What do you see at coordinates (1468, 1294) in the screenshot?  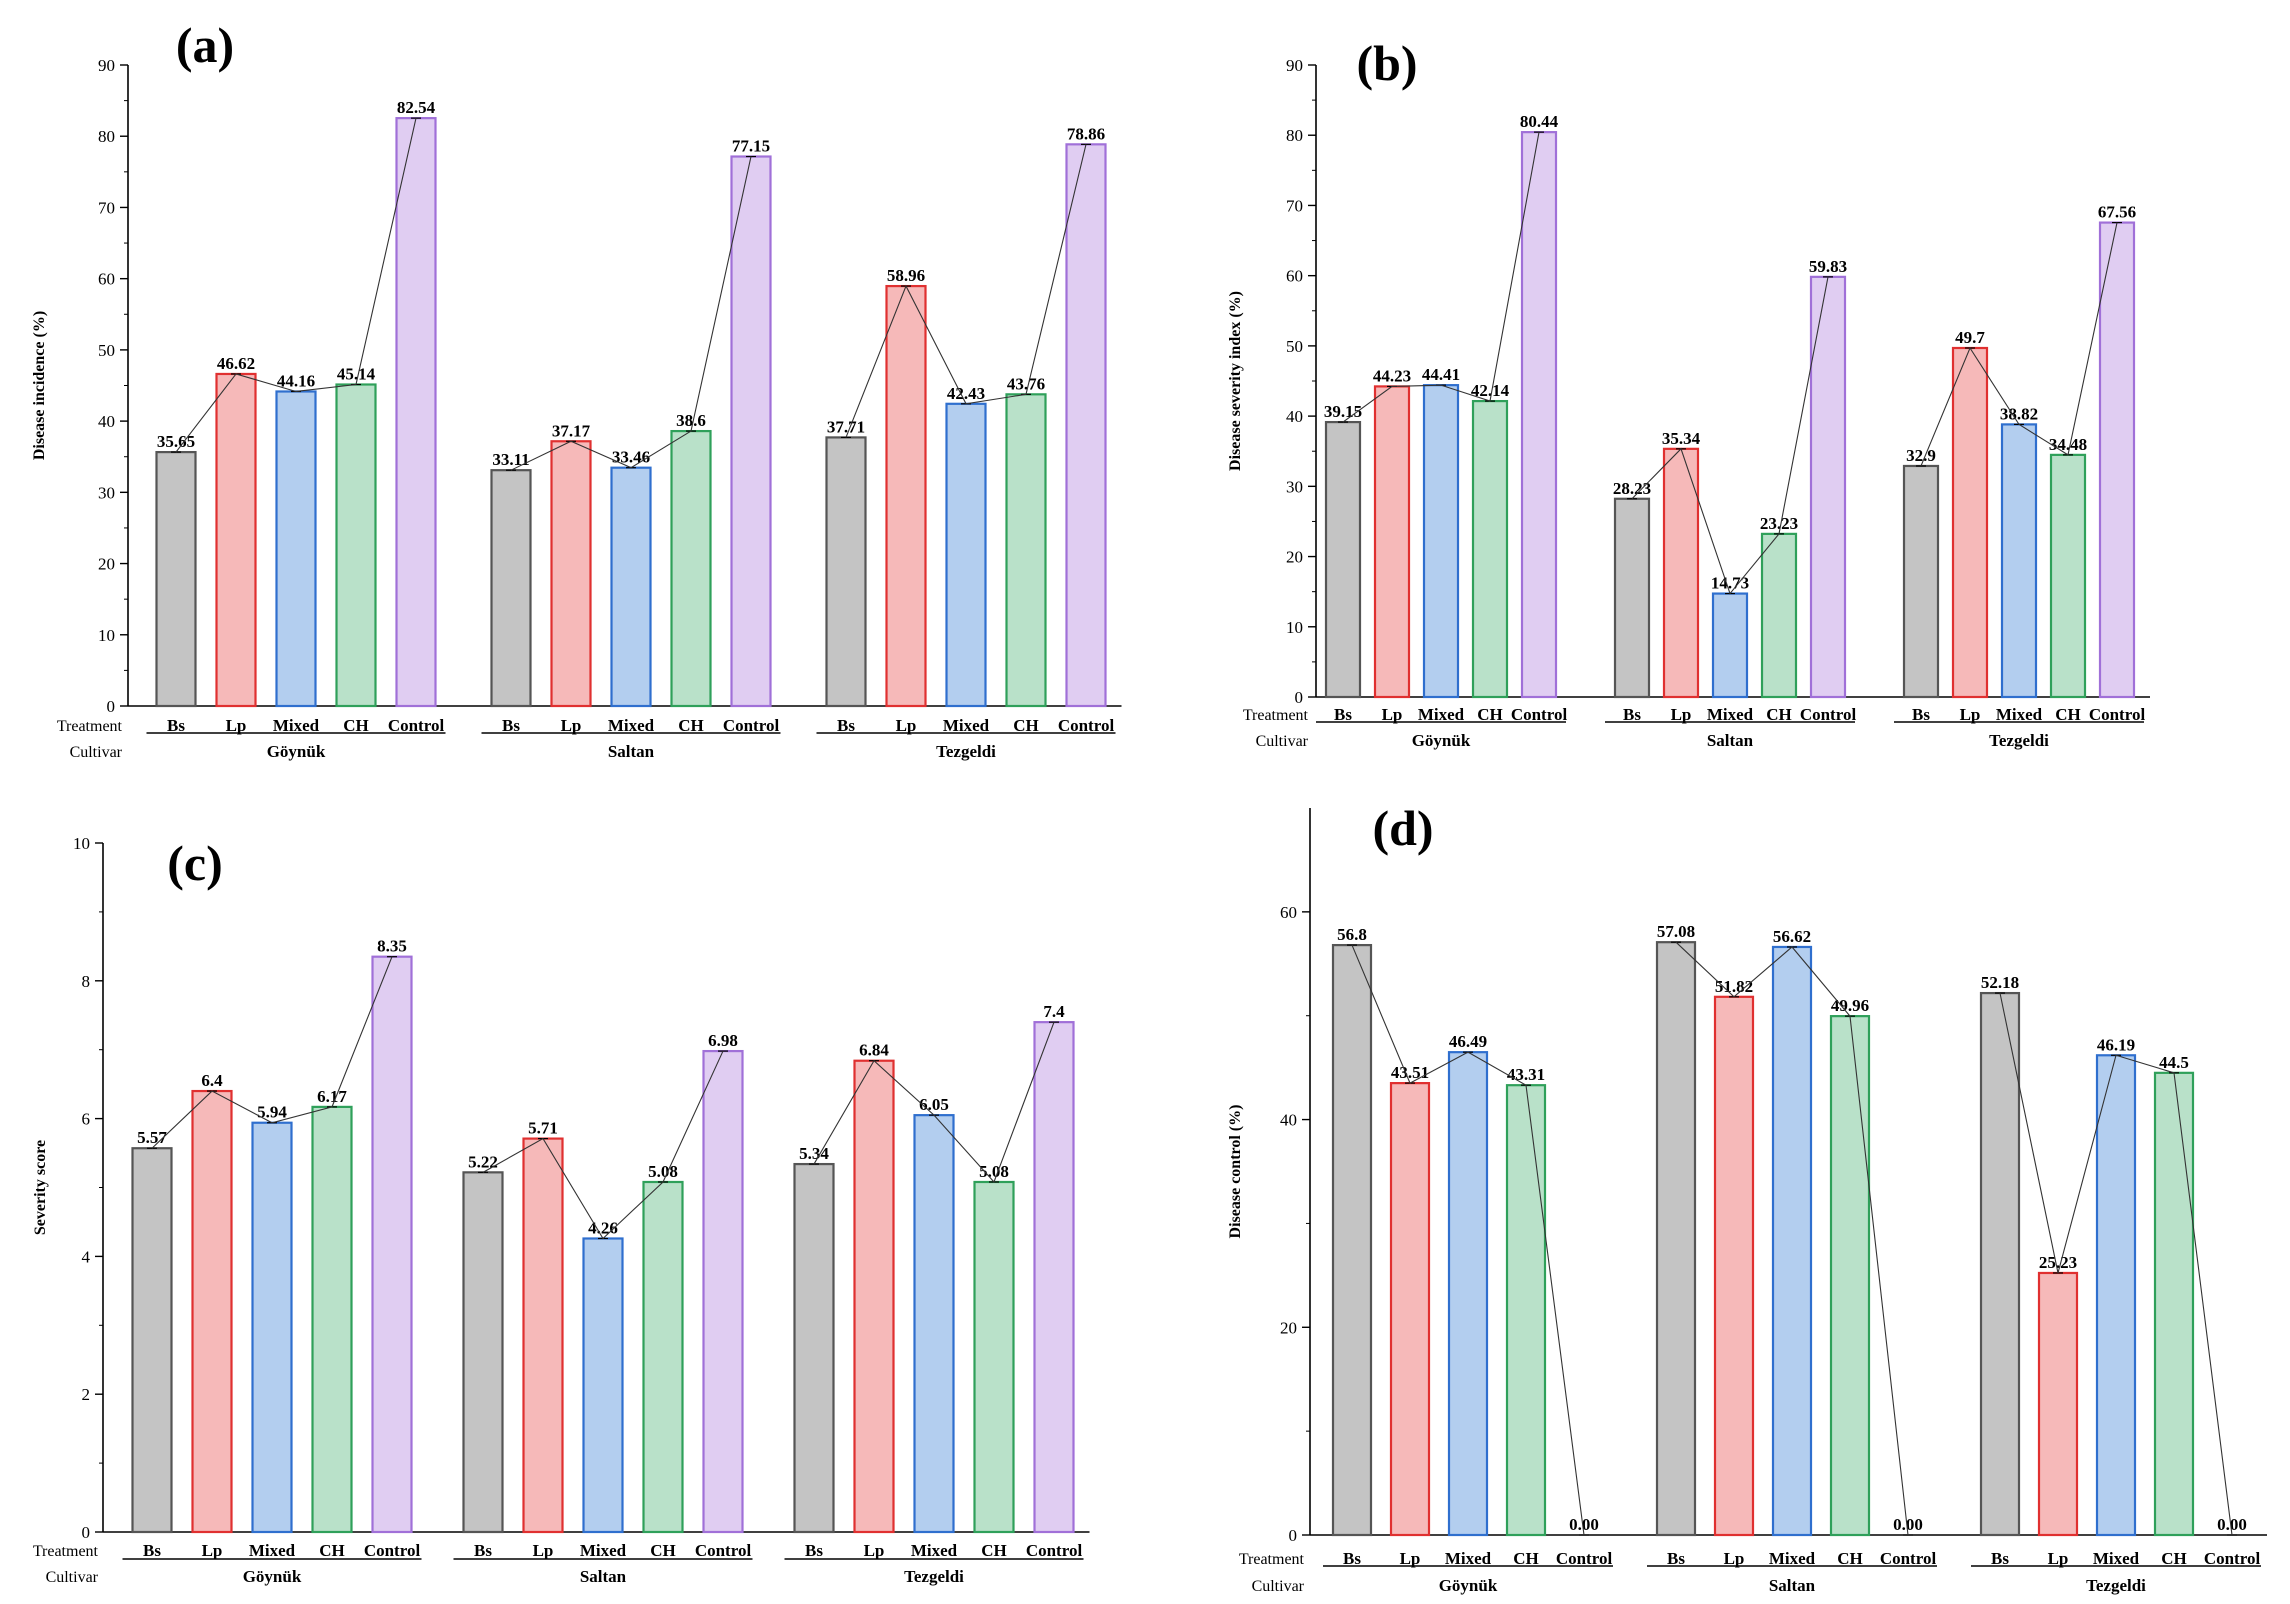 I see `bar-gynk-mixed` at bounding box center [1468, 1294].